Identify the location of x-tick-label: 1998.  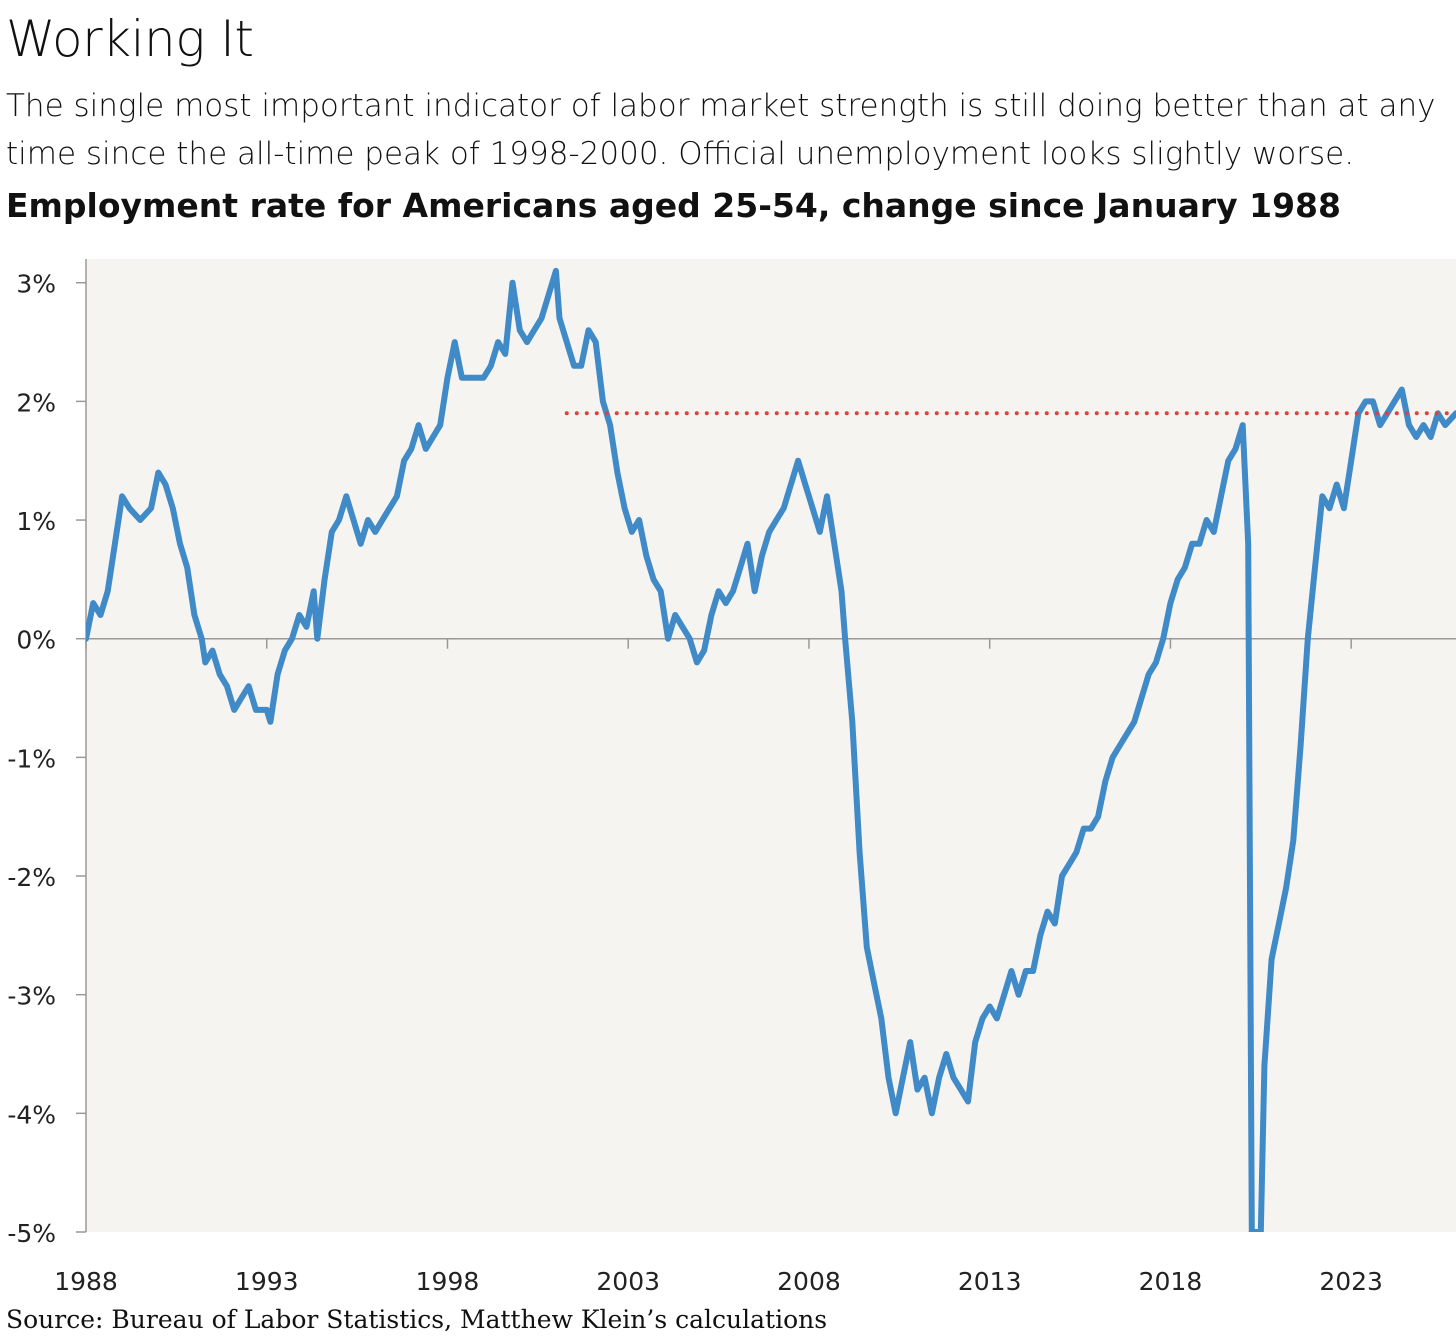
(448, 1281).